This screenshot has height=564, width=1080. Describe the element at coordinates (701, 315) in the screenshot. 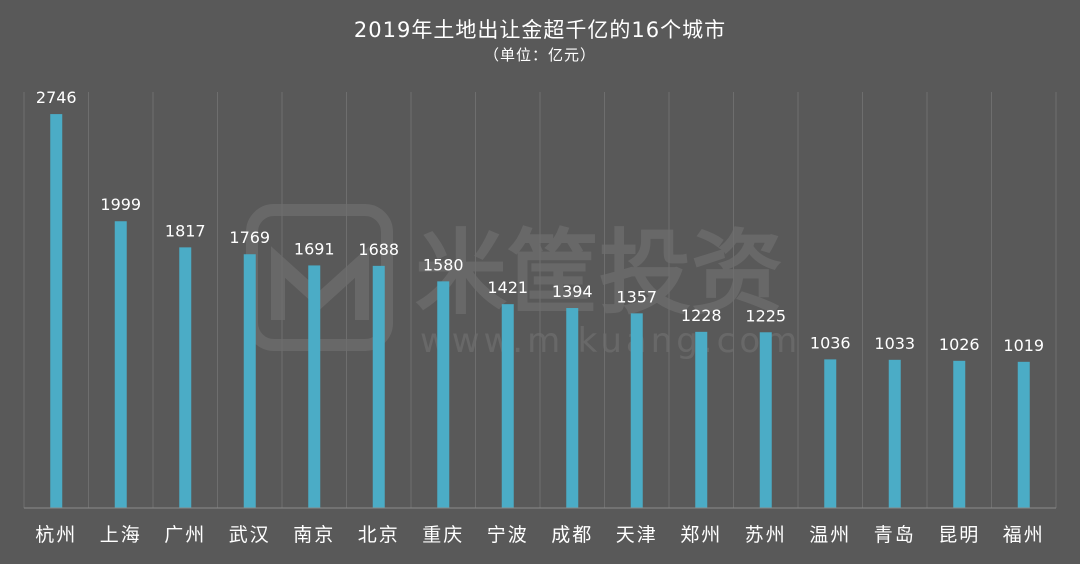

I see `data-label-10: 1228` at that location.